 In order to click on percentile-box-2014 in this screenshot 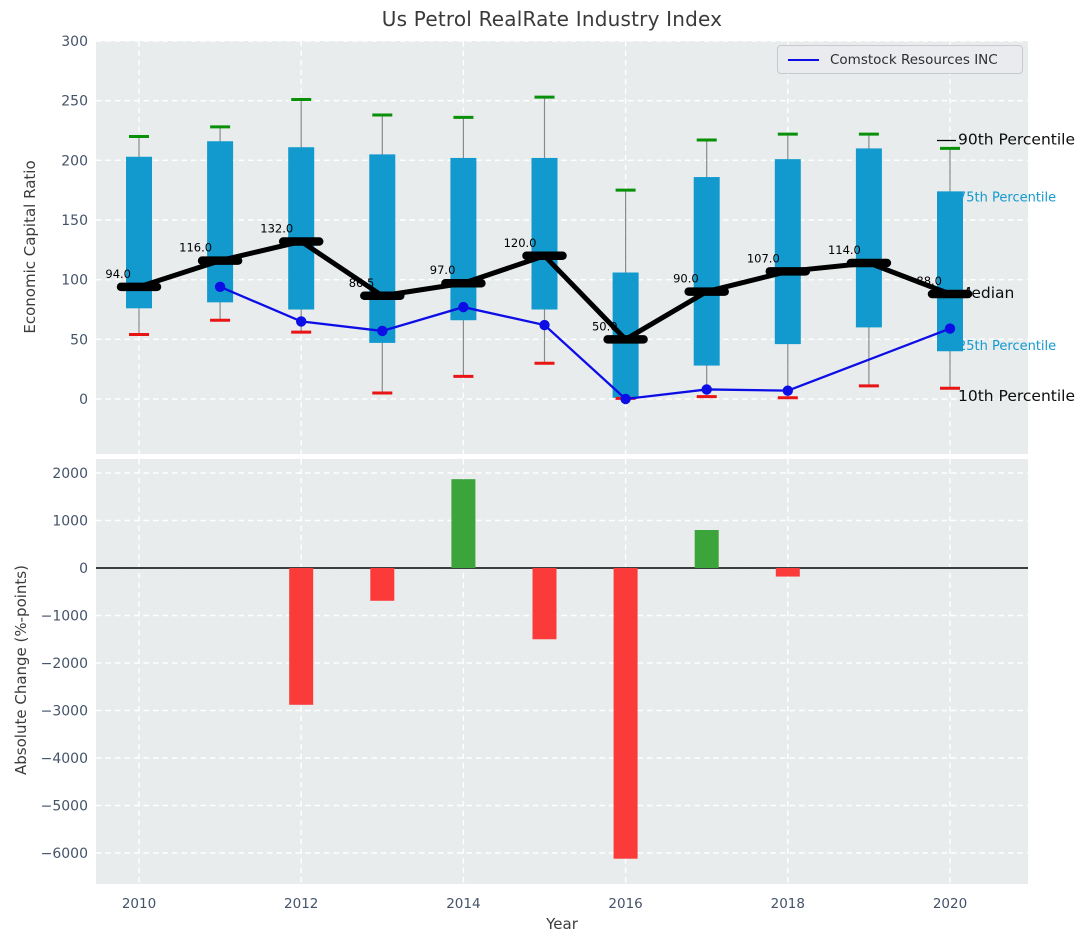, I will do `click(463, 239)`.